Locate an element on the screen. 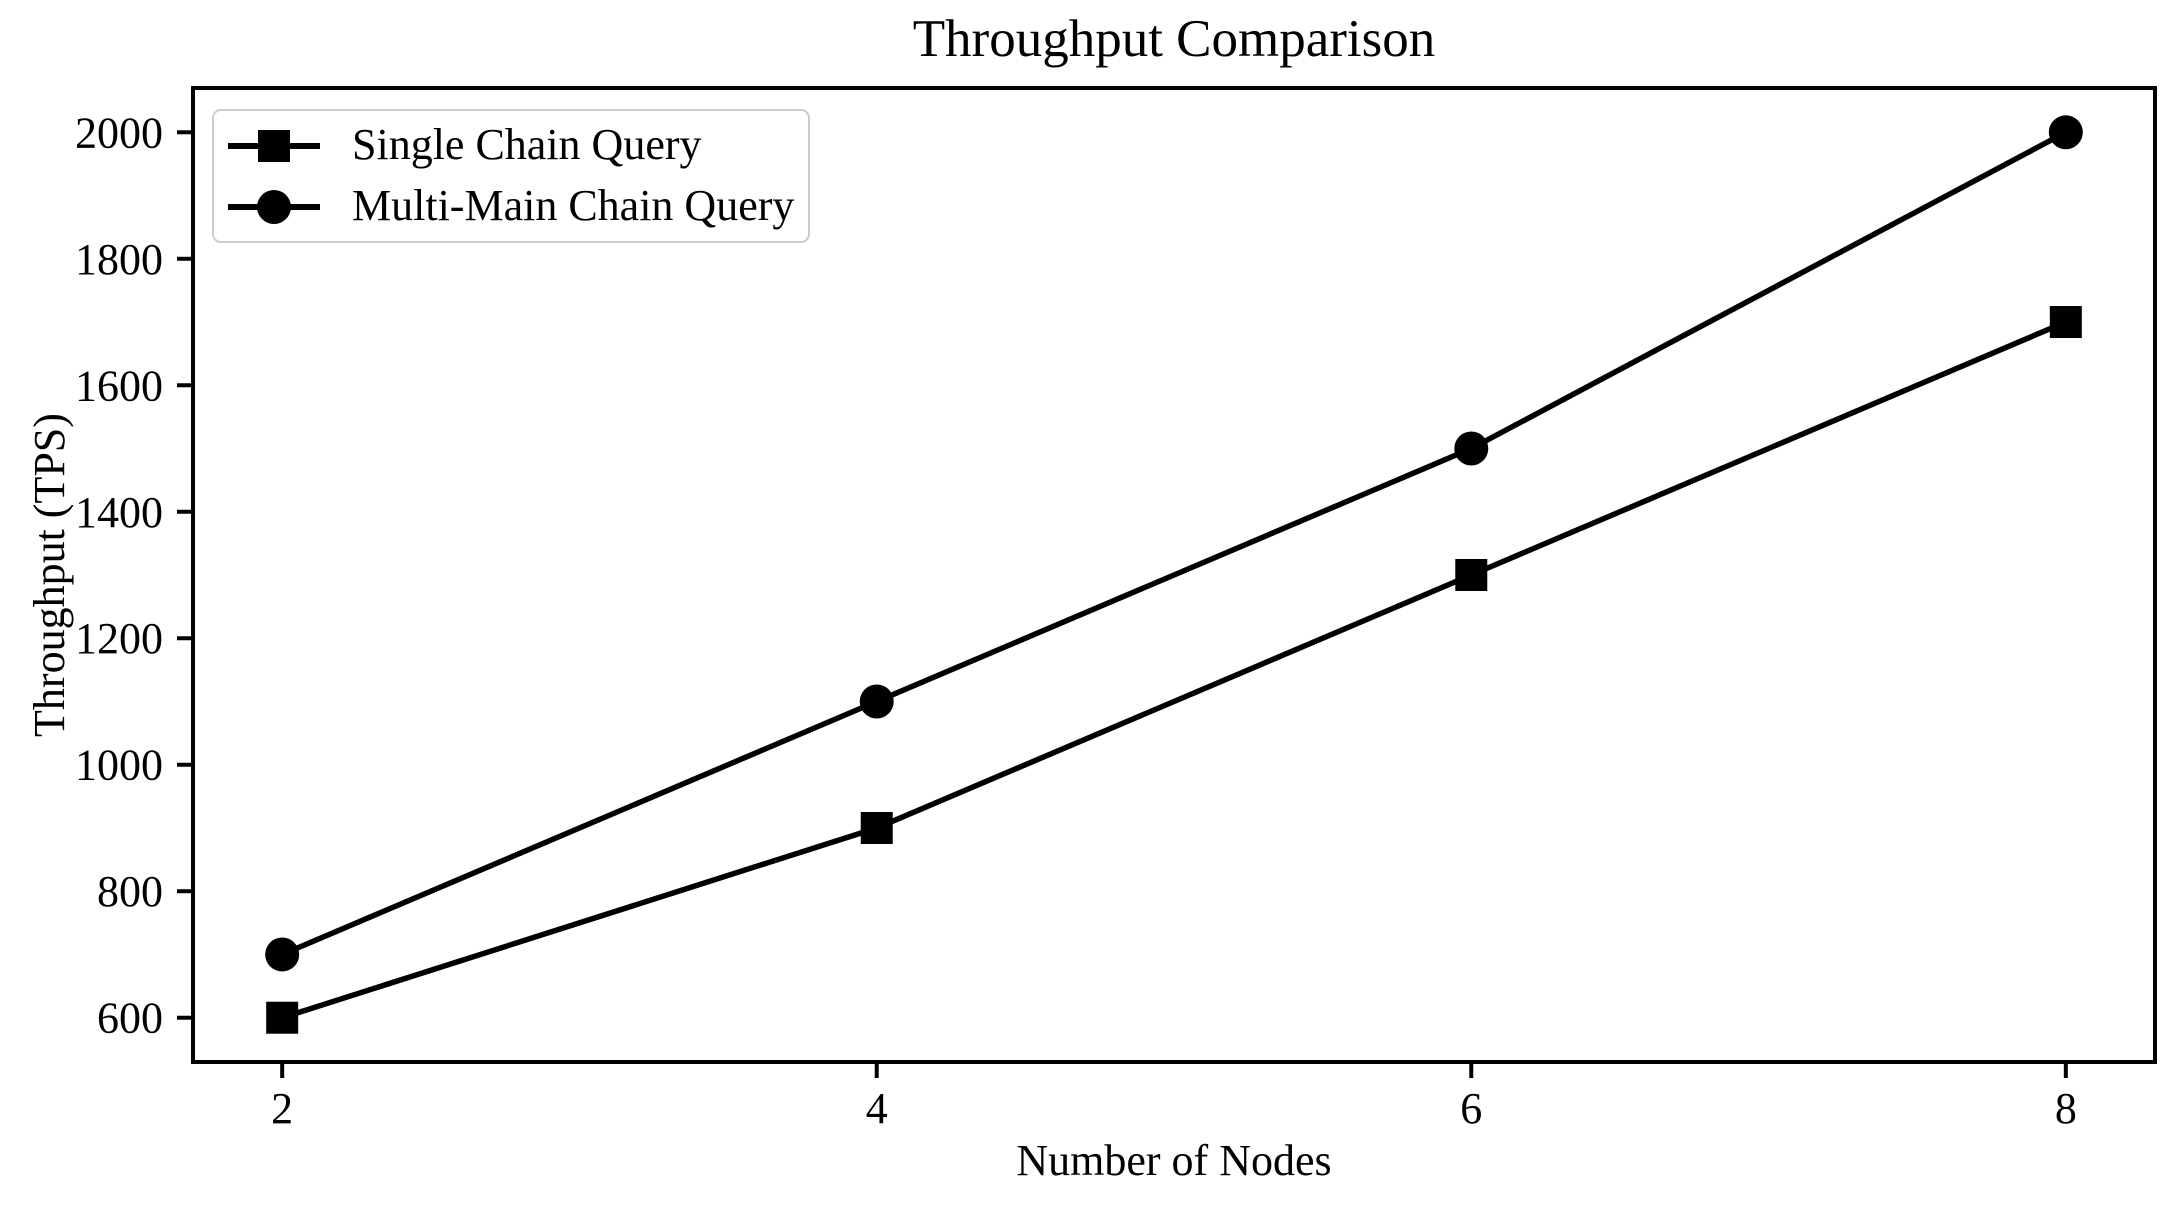  x-tick-label: 6 is located at coordinates (1471, 1108).